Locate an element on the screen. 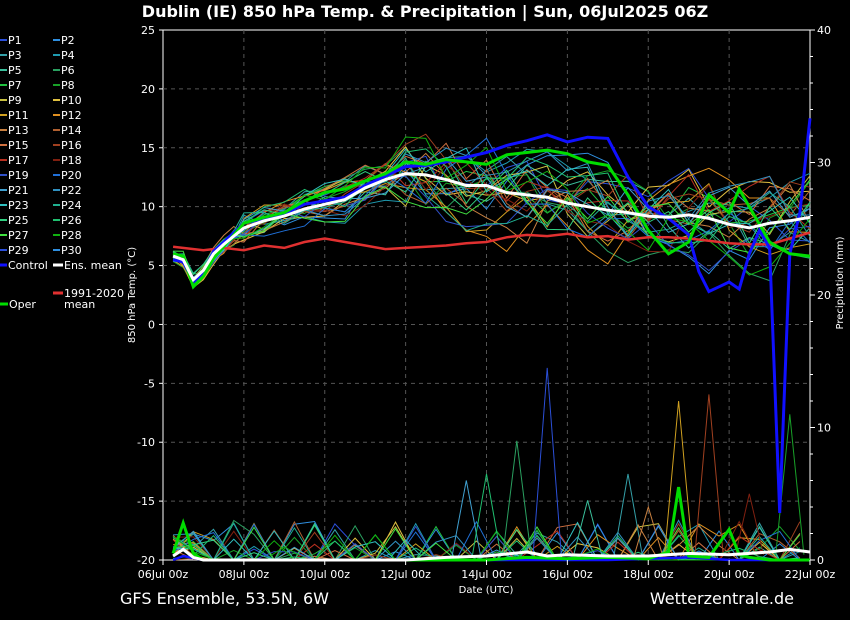 The height and width of the screenshot is (620, 850). climate-mean-line is located at coordinates (491, 241).